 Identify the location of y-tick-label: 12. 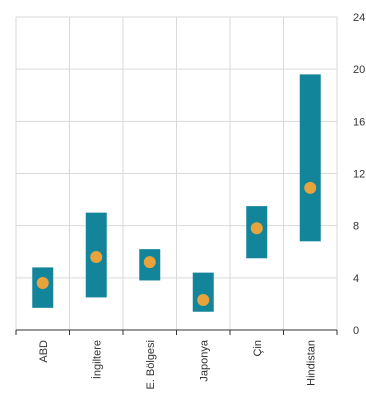
(359, 175).